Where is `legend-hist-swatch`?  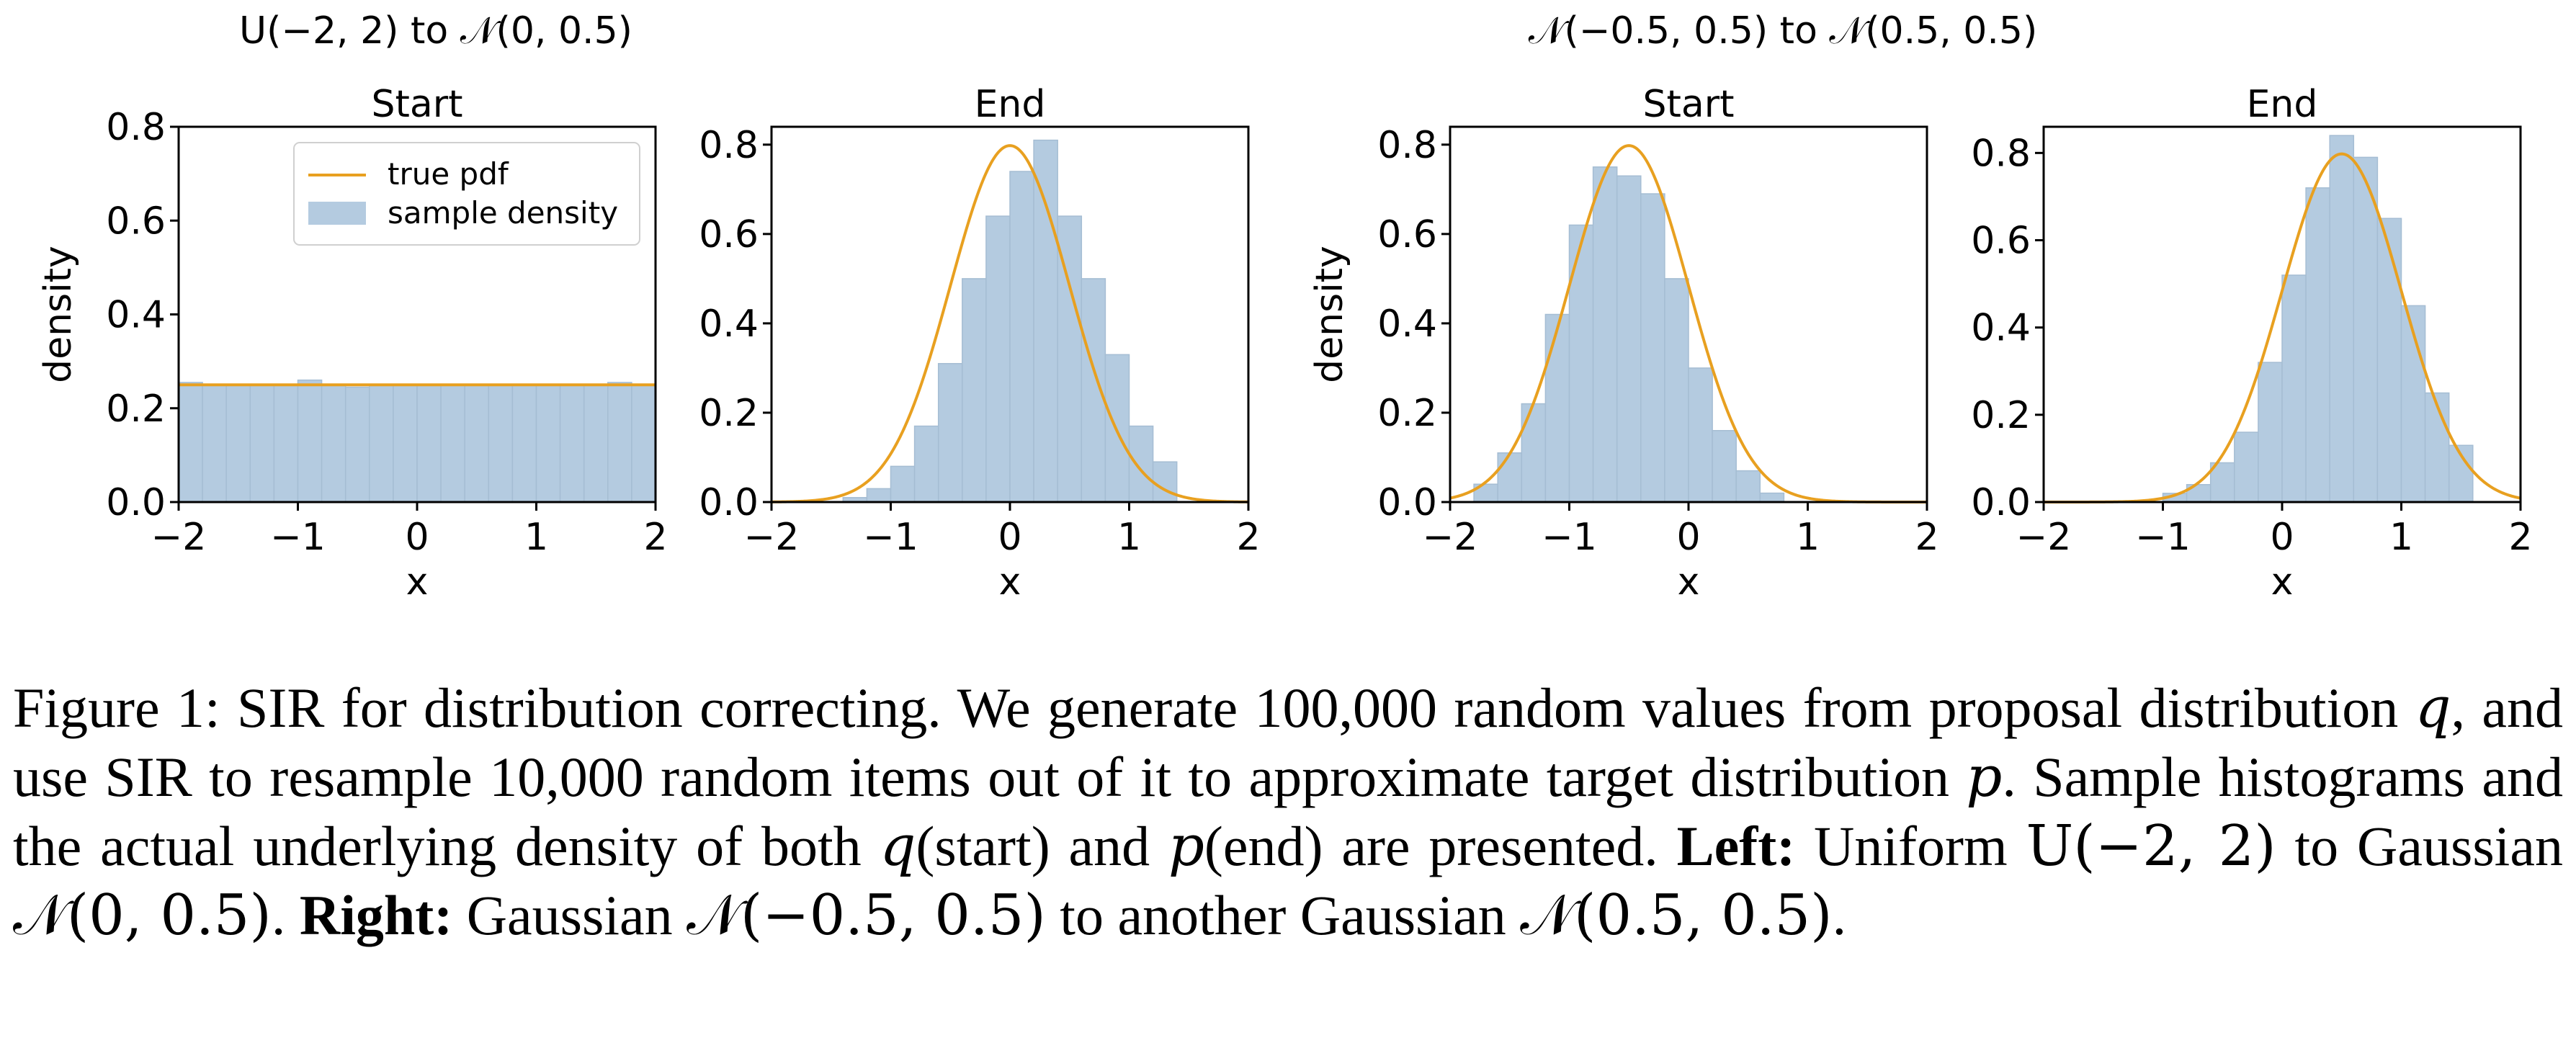 legend-hist-swatch is located at coordinates (337, 213).